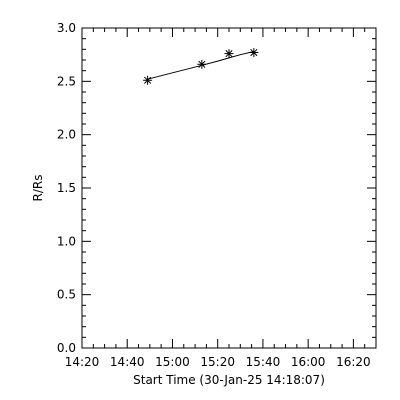  I want to click on data-points, so click(201, 66).